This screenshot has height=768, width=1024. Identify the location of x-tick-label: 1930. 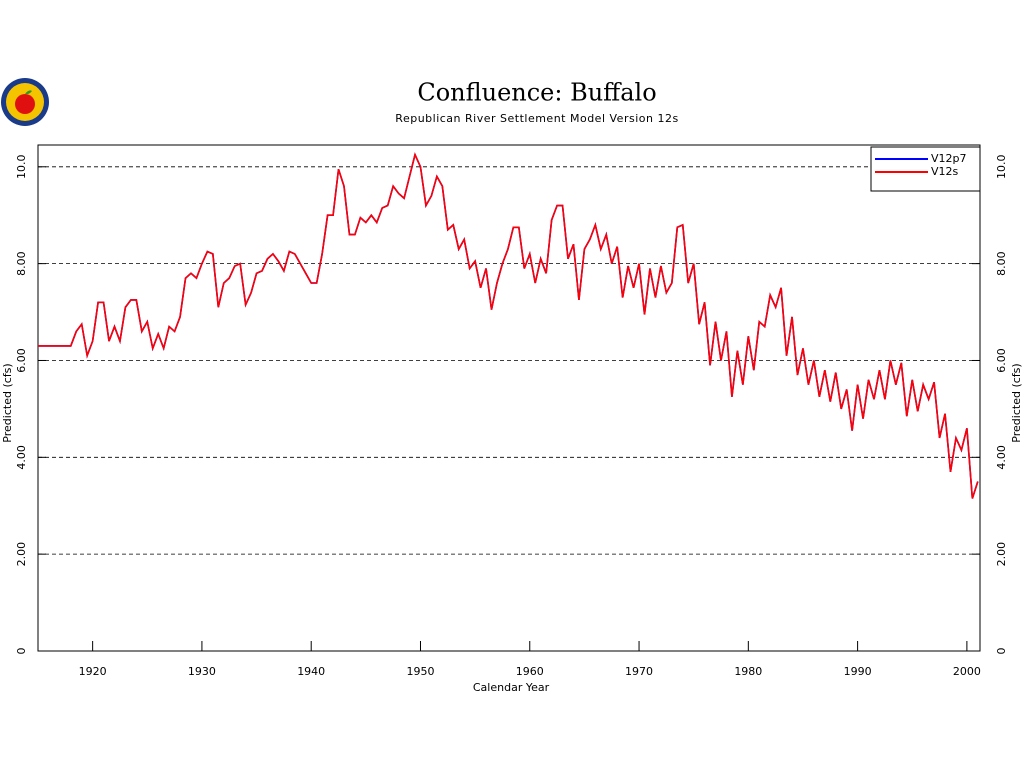
(202, 671).